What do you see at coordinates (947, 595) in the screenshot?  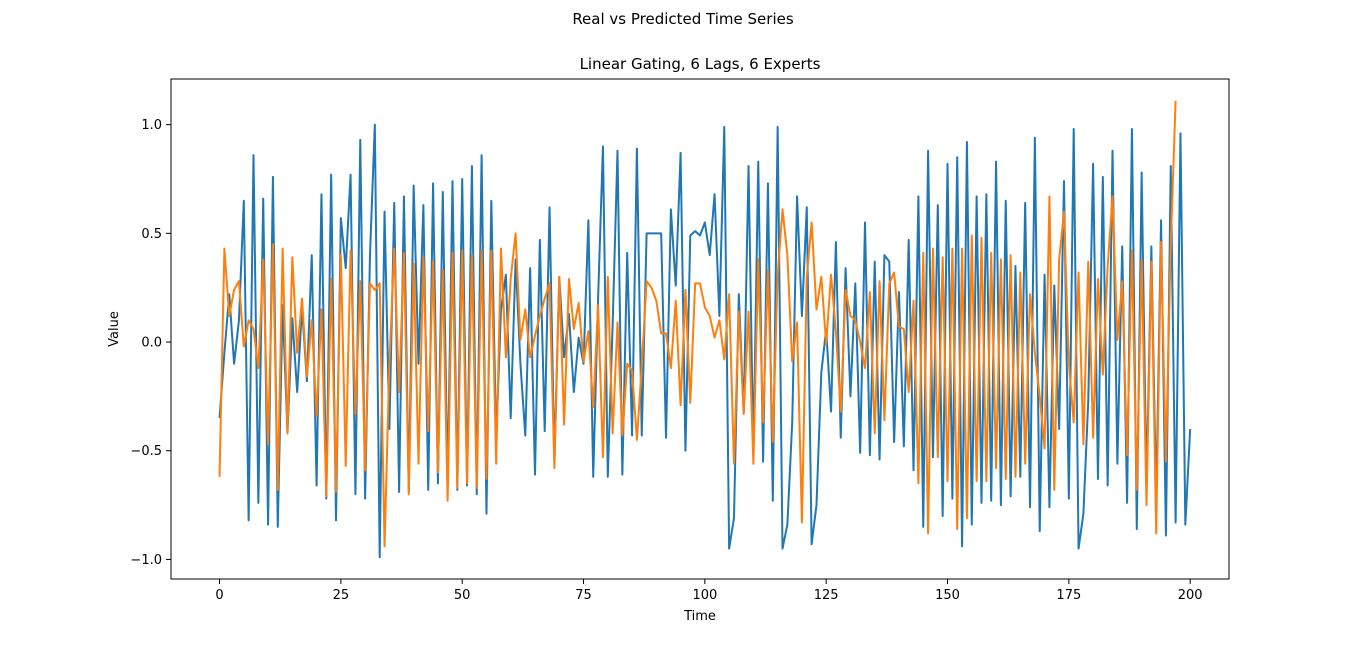 I see `x-tick-label: 150` at bounding box center [947, 595].